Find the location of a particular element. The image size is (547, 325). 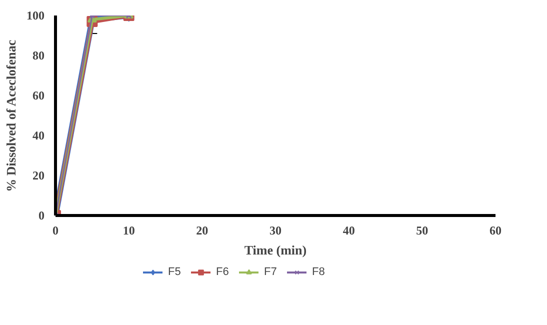

y-tick-label: 100 is located at coordinates (35, 15).